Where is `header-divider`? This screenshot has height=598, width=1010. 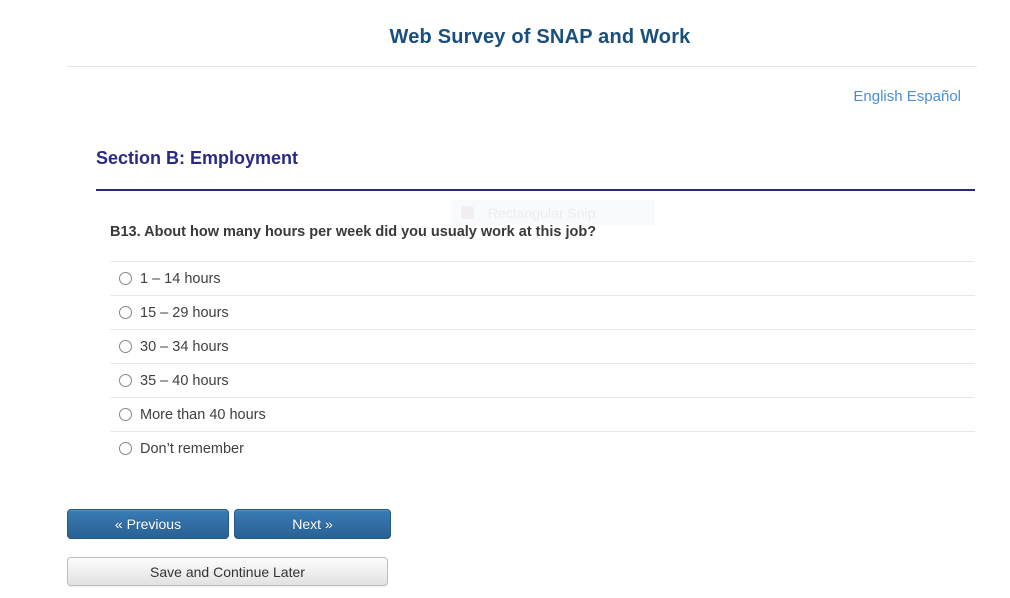
header-divider is located at coordinates (522, 66).